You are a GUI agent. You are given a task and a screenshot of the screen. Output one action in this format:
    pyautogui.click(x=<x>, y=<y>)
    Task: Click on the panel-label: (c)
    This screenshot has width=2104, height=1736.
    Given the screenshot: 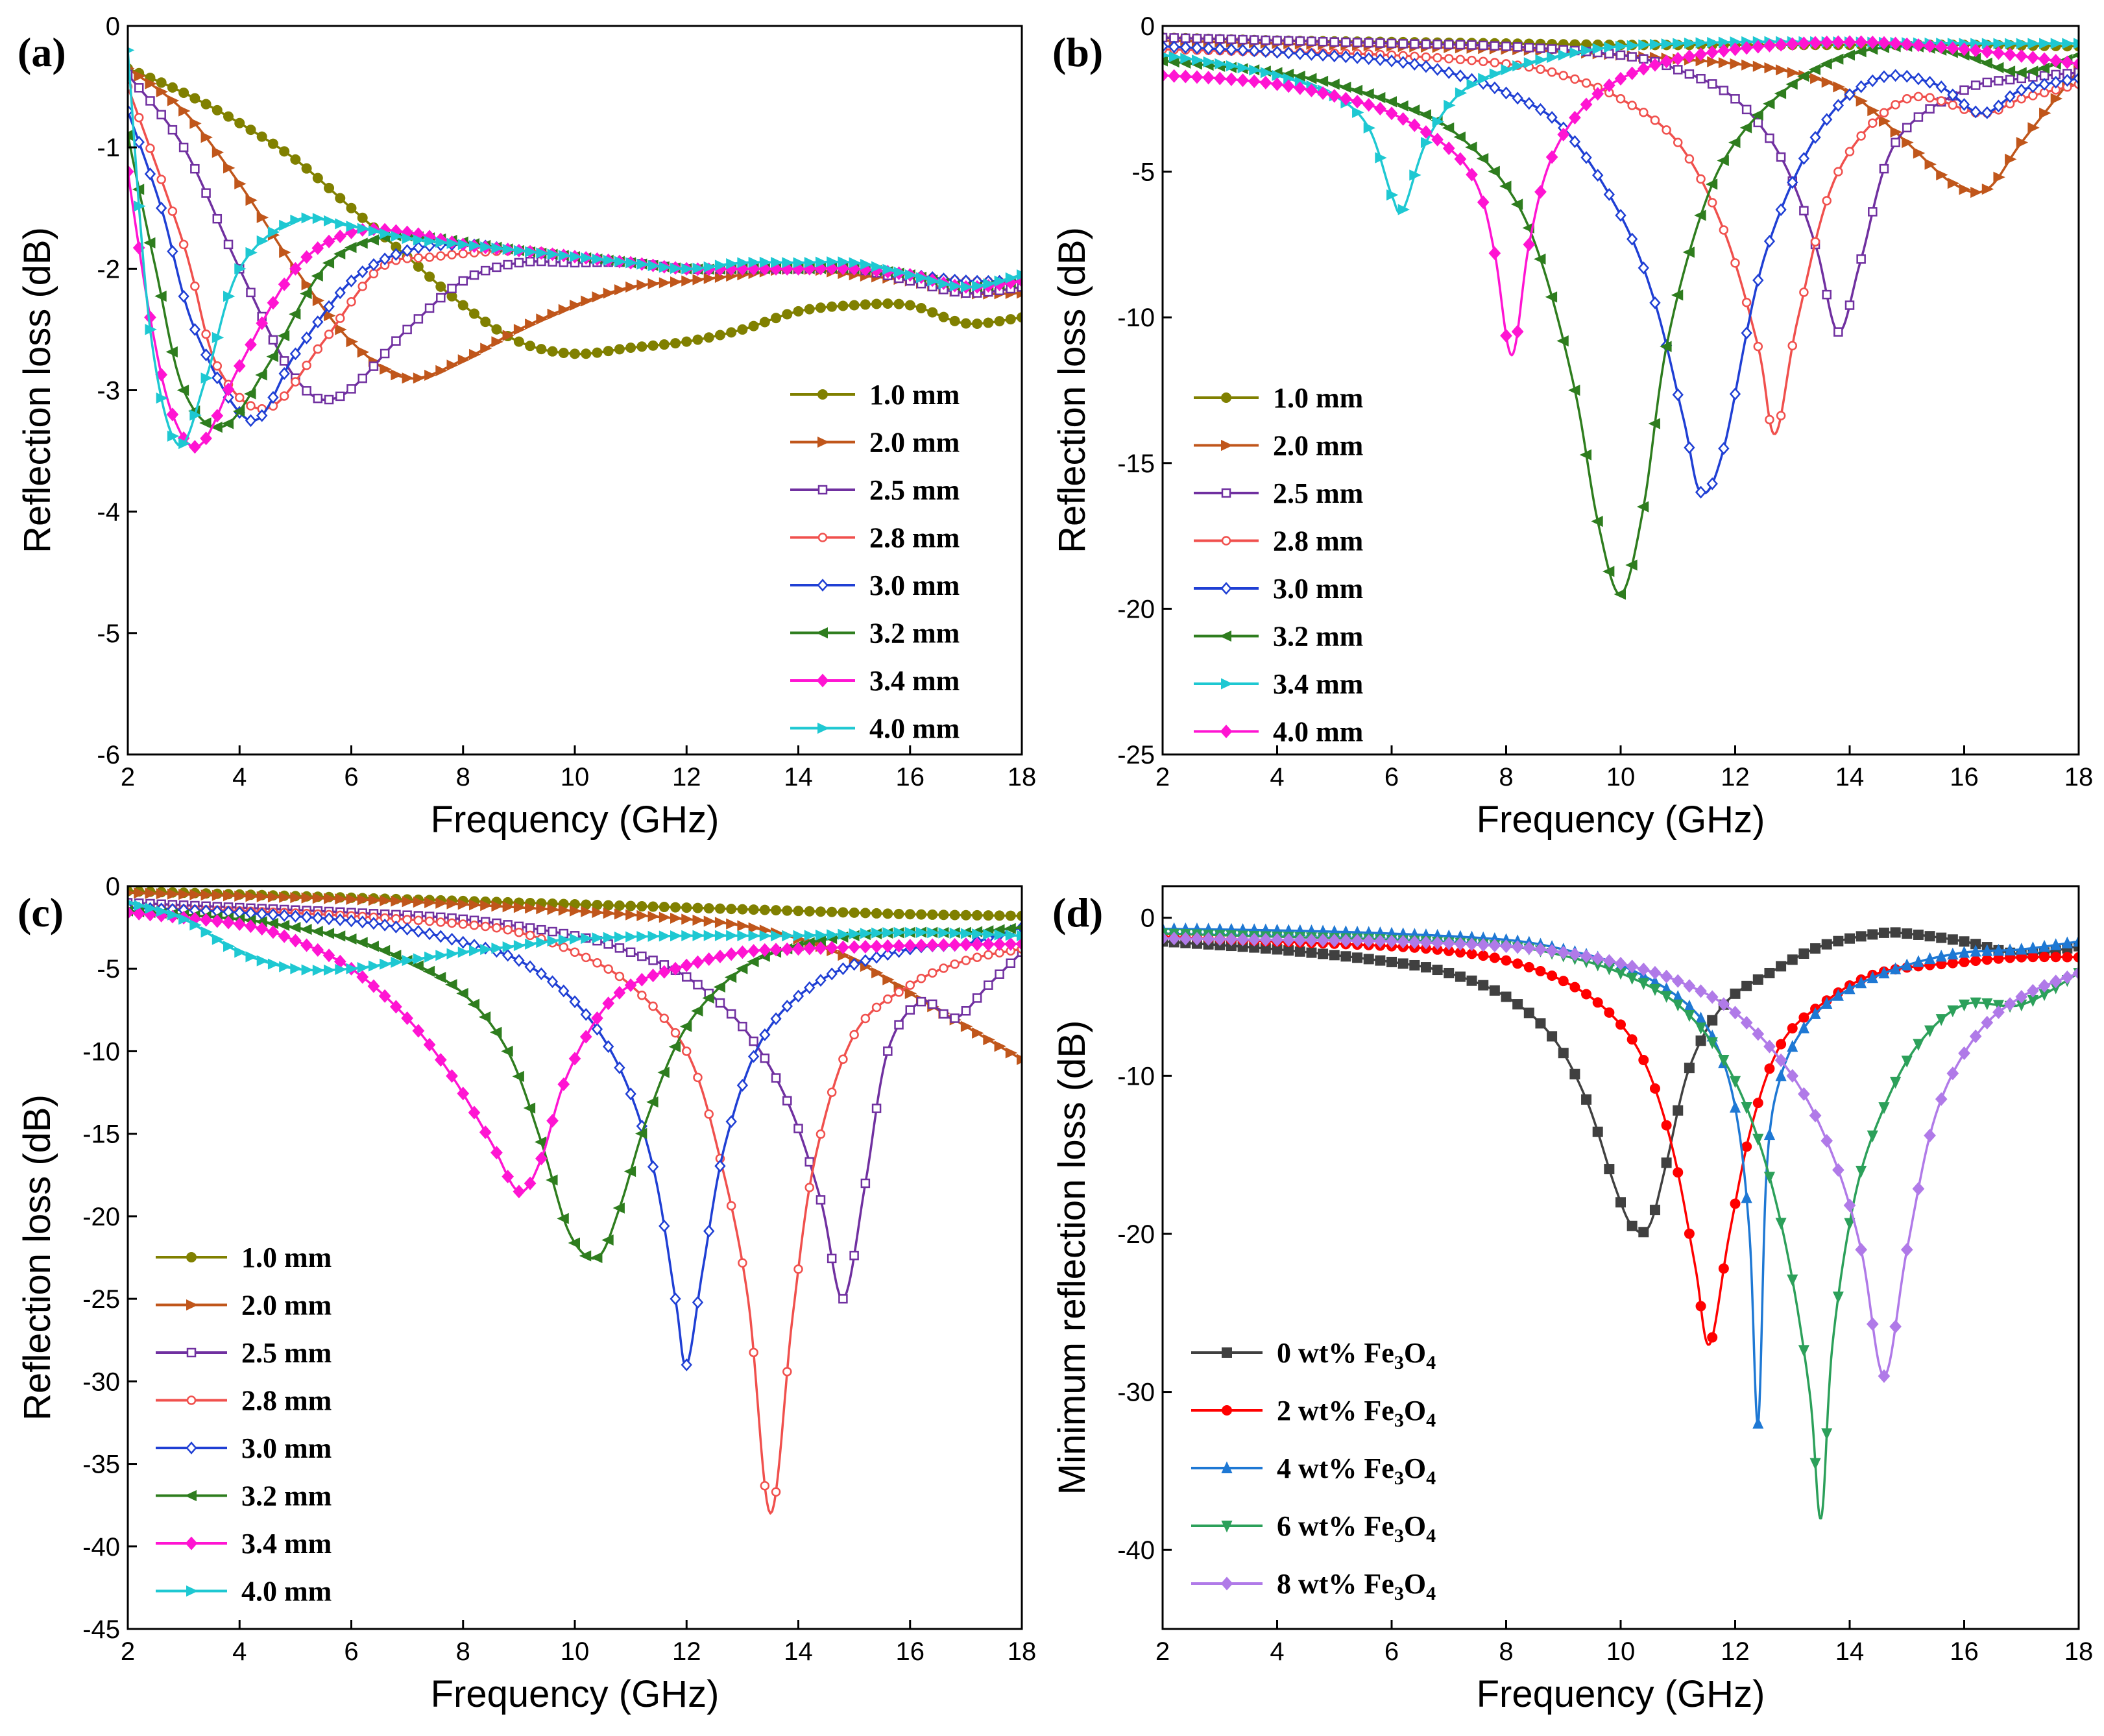 What is the action you would take?
    pyautogui.click(x=41, y=912)
    